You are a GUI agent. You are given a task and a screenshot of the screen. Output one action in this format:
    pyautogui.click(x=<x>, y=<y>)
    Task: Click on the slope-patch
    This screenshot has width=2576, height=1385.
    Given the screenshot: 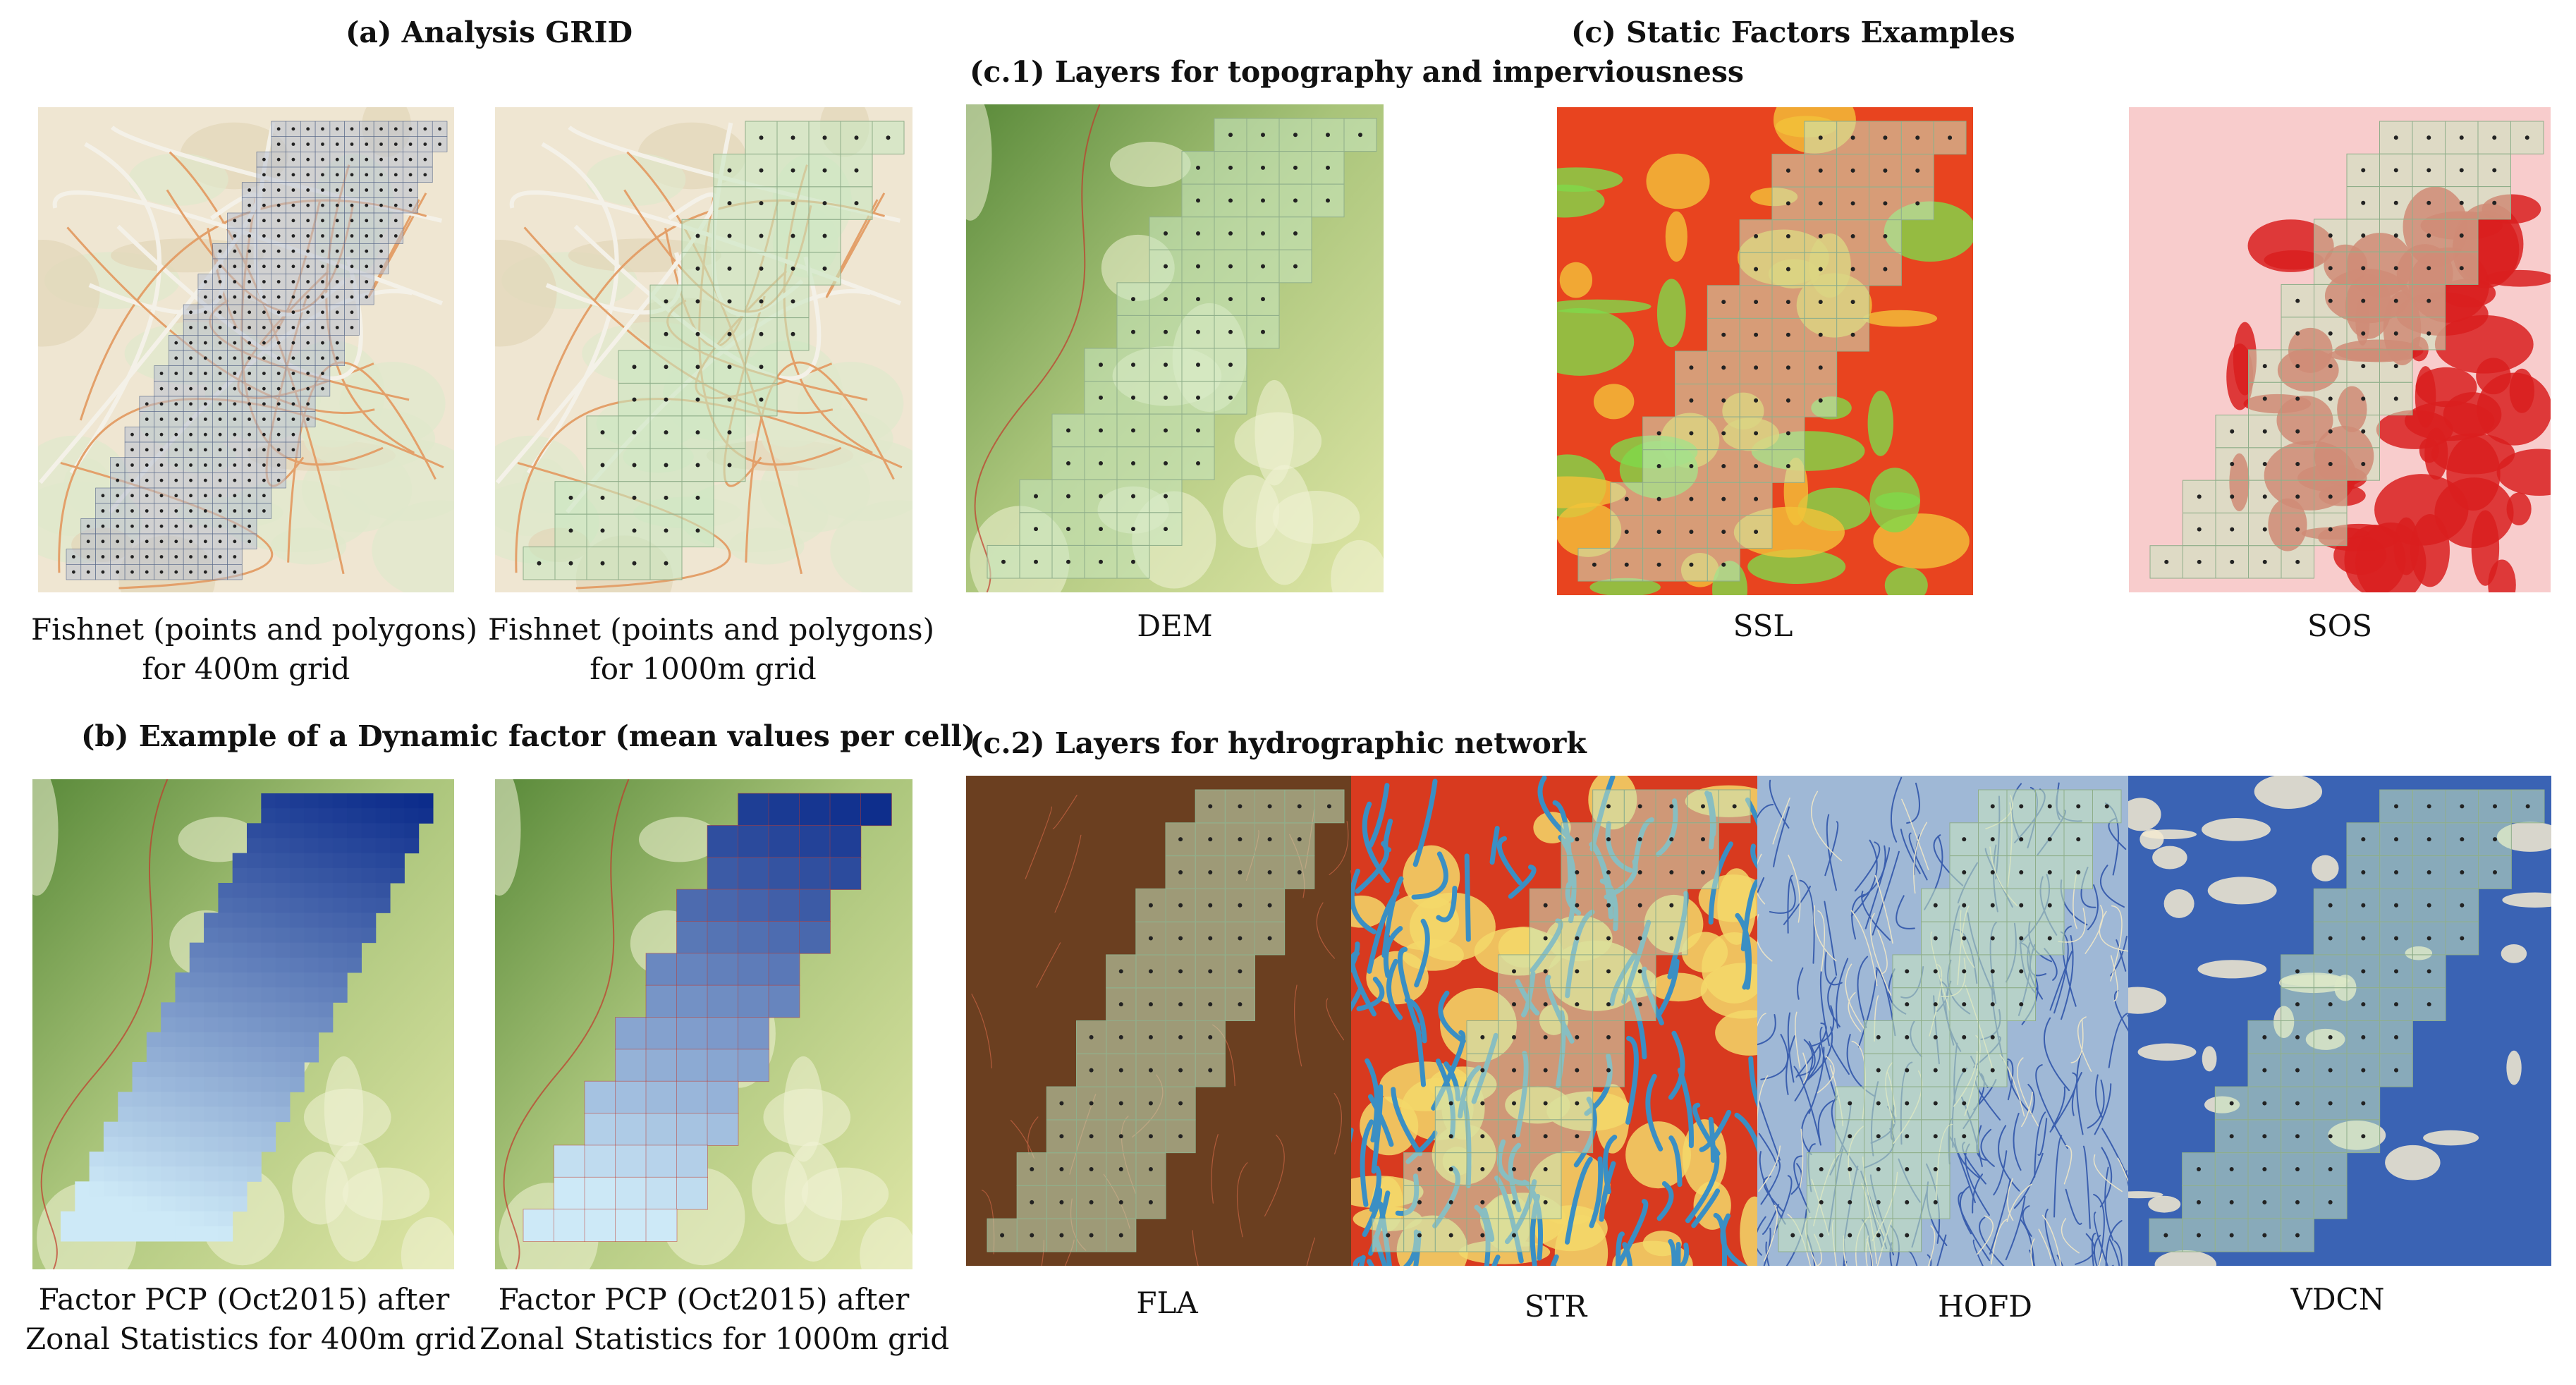 What is the action you would take?
    pyautogui.click(x=1614, y=402)
    